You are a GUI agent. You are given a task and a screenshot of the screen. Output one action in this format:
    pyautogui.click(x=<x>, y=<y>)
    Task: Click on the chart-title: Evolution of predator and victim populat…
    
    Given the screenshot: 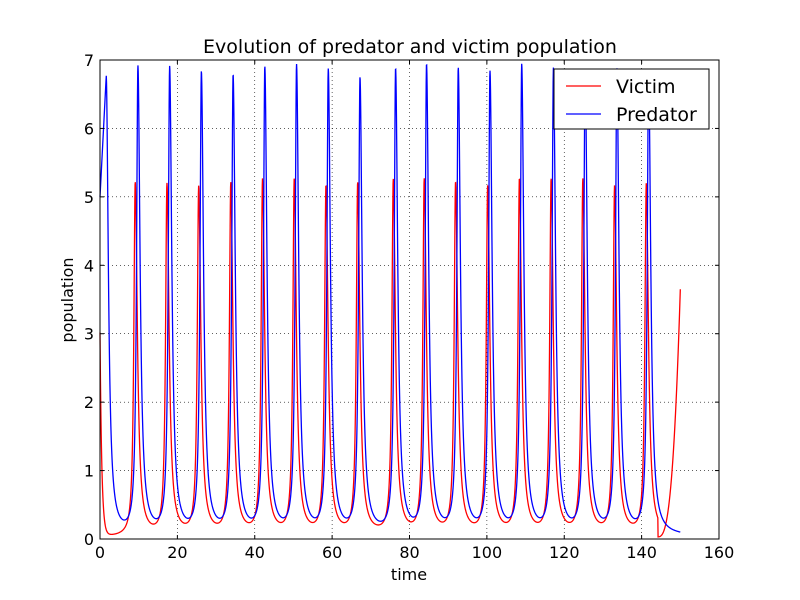 What is the action you would take?
    pyautogui.click(x=410, y=47)
    